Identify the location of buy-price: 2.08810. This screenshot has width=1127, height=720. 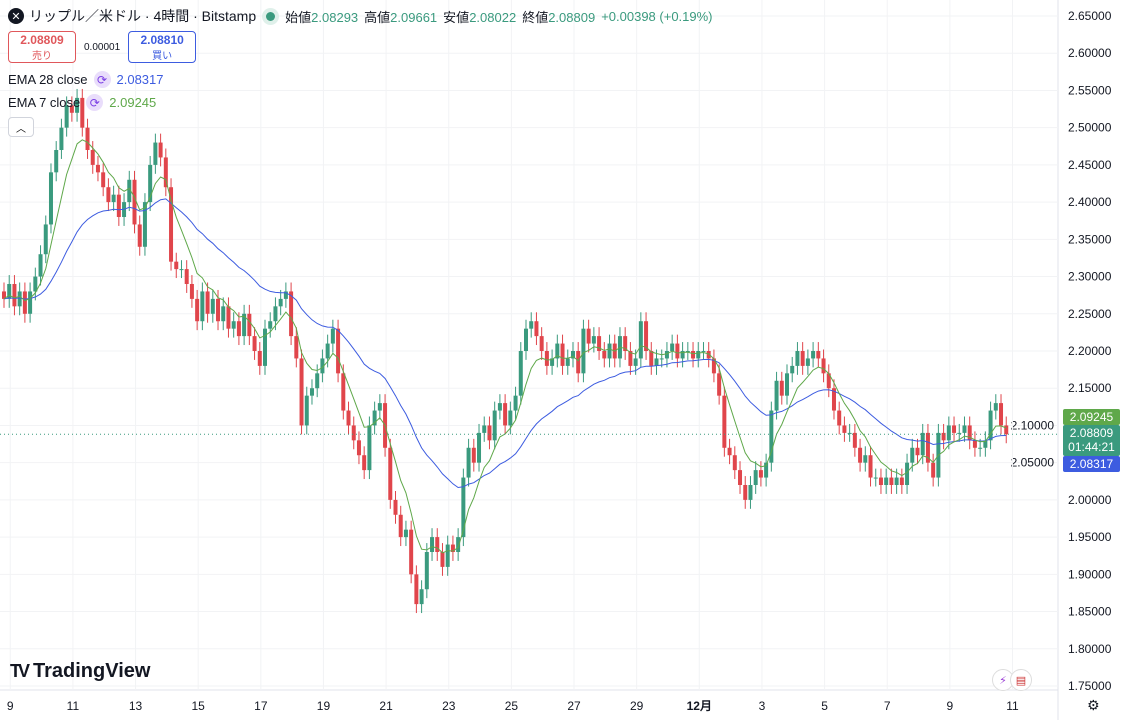
(162, 39).